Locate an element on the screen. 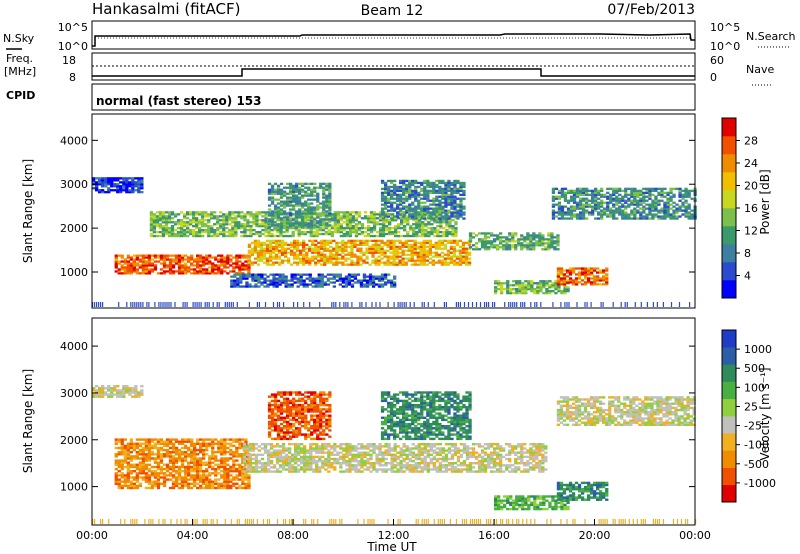 This screenshot has width=800, height=554. power-ylabel: Slant Range [km] is located at coordinates (28, 211).